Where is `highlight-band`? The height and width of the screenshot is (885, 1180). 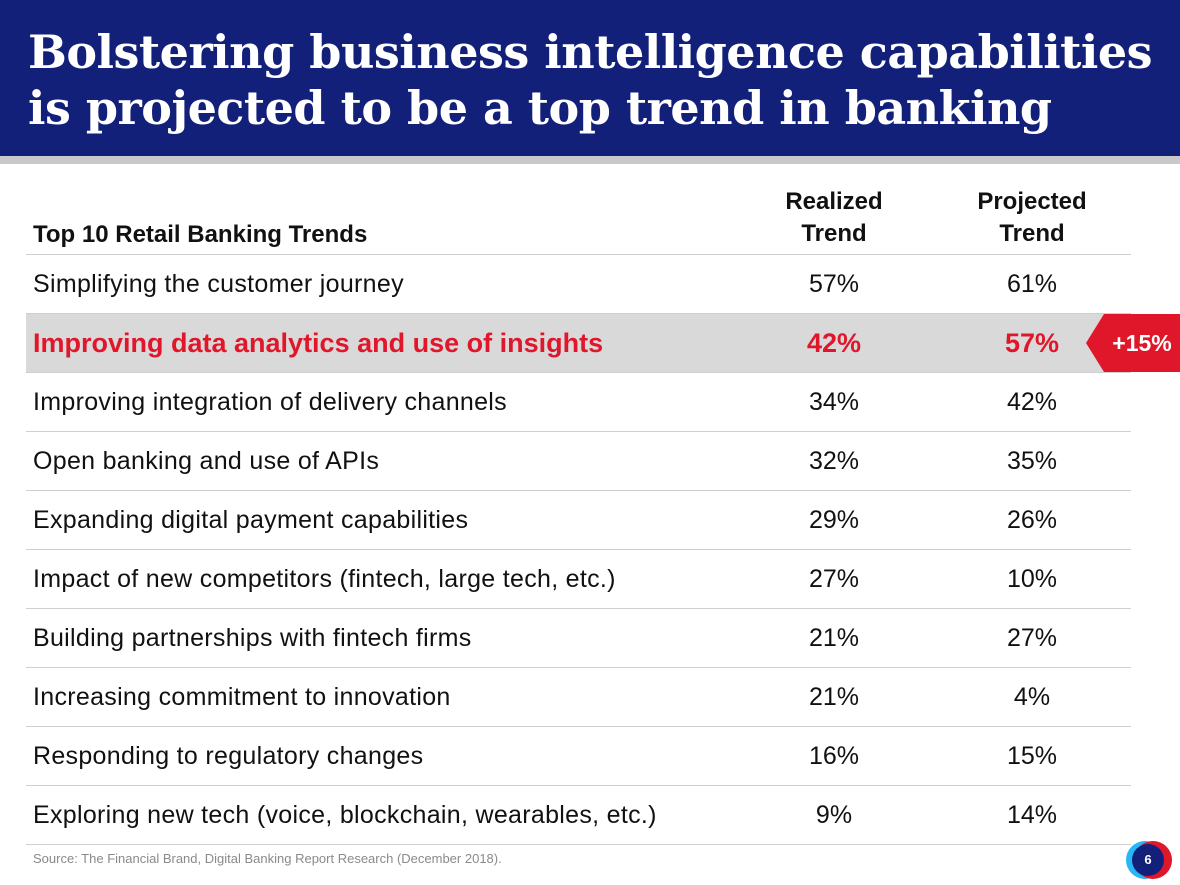
highlight-band is located at coordinates (578, 343).